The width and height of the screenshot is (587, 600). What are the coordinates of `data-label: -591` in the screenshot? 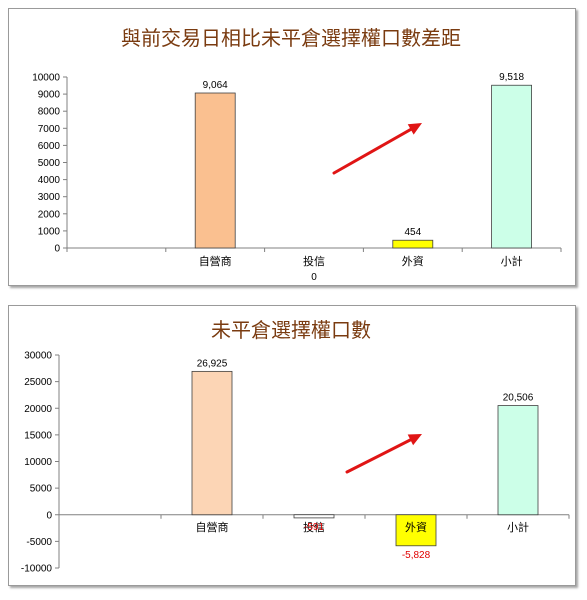 It's located at (314, 527).